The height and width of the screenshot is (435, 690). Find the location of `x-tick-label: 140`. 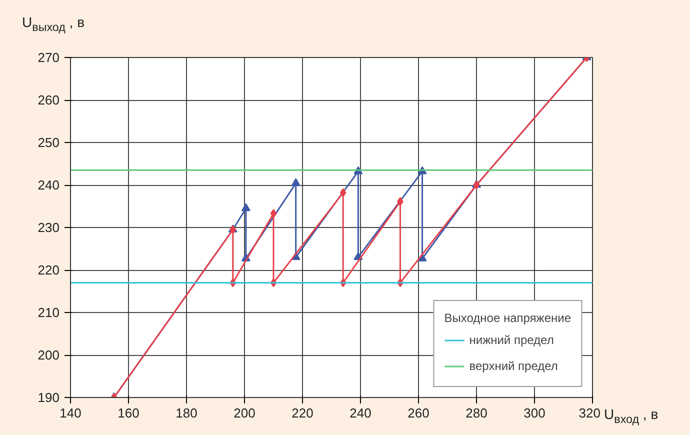

x-tick-label: 140 is located at coordinates (71, 413).